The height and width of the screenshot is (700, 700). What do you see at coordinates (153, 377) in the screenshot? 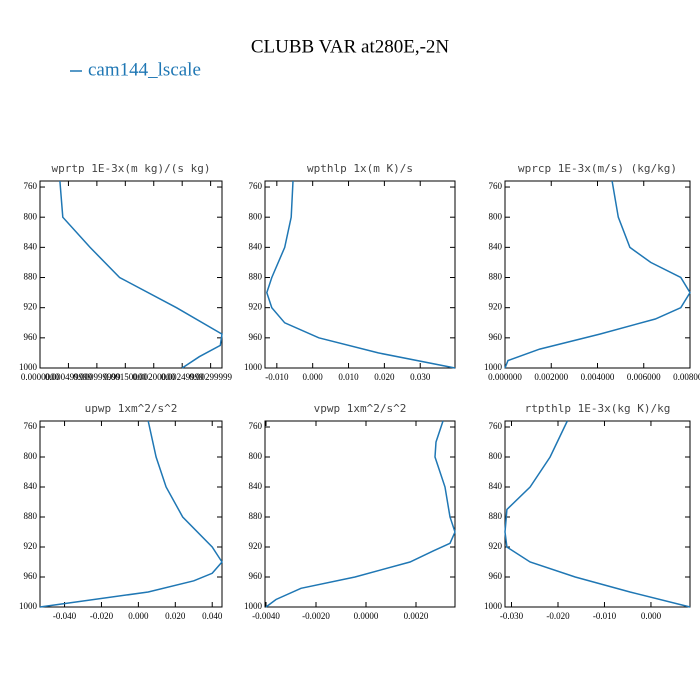
I see `x-tick-label: 0.00200000` at bounding box center [153, 377].